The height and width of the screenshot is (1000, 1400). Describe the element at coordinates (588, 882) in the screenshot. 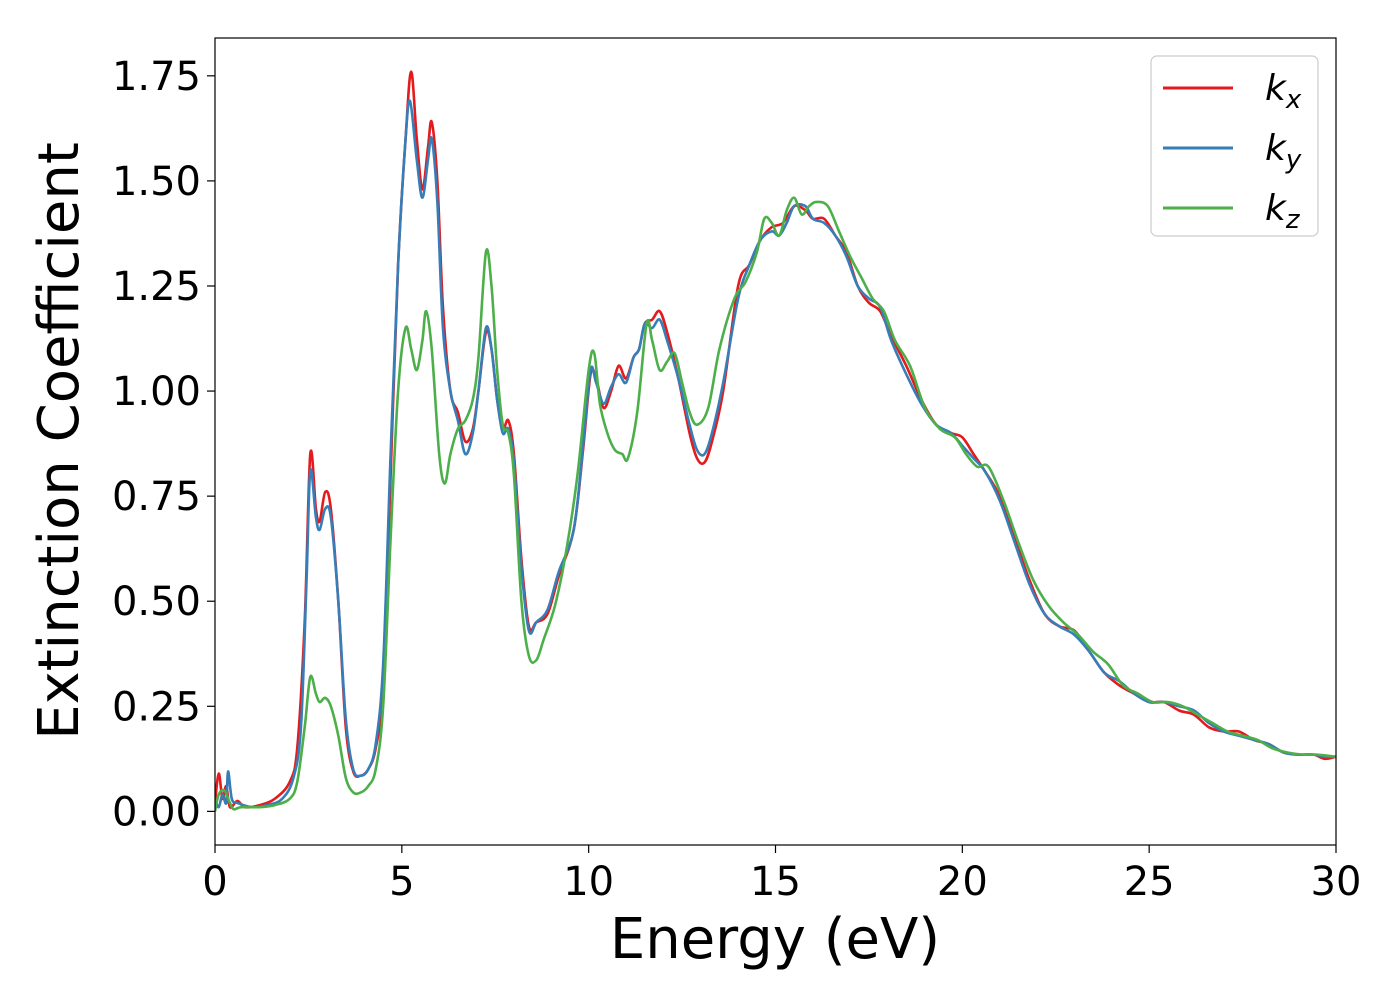

I see `x-tick-label: 10` at that location.